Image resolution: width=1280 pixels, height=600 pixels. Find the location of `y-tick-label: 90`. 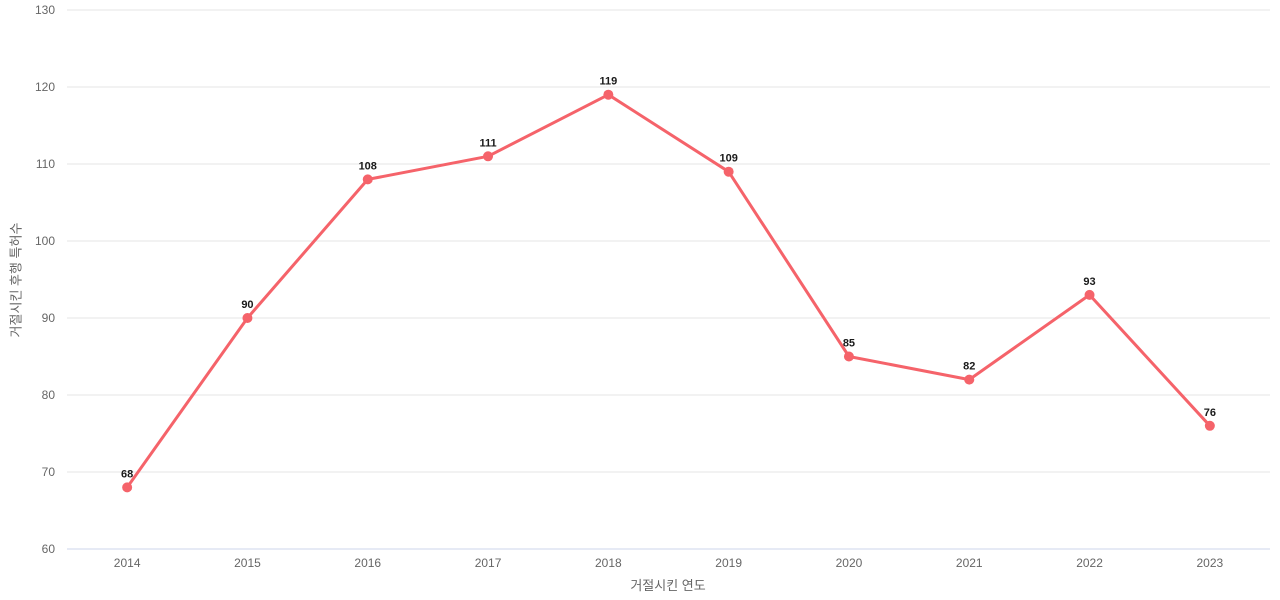

y-tick-label: 90 is located at coordinates (49, 318).